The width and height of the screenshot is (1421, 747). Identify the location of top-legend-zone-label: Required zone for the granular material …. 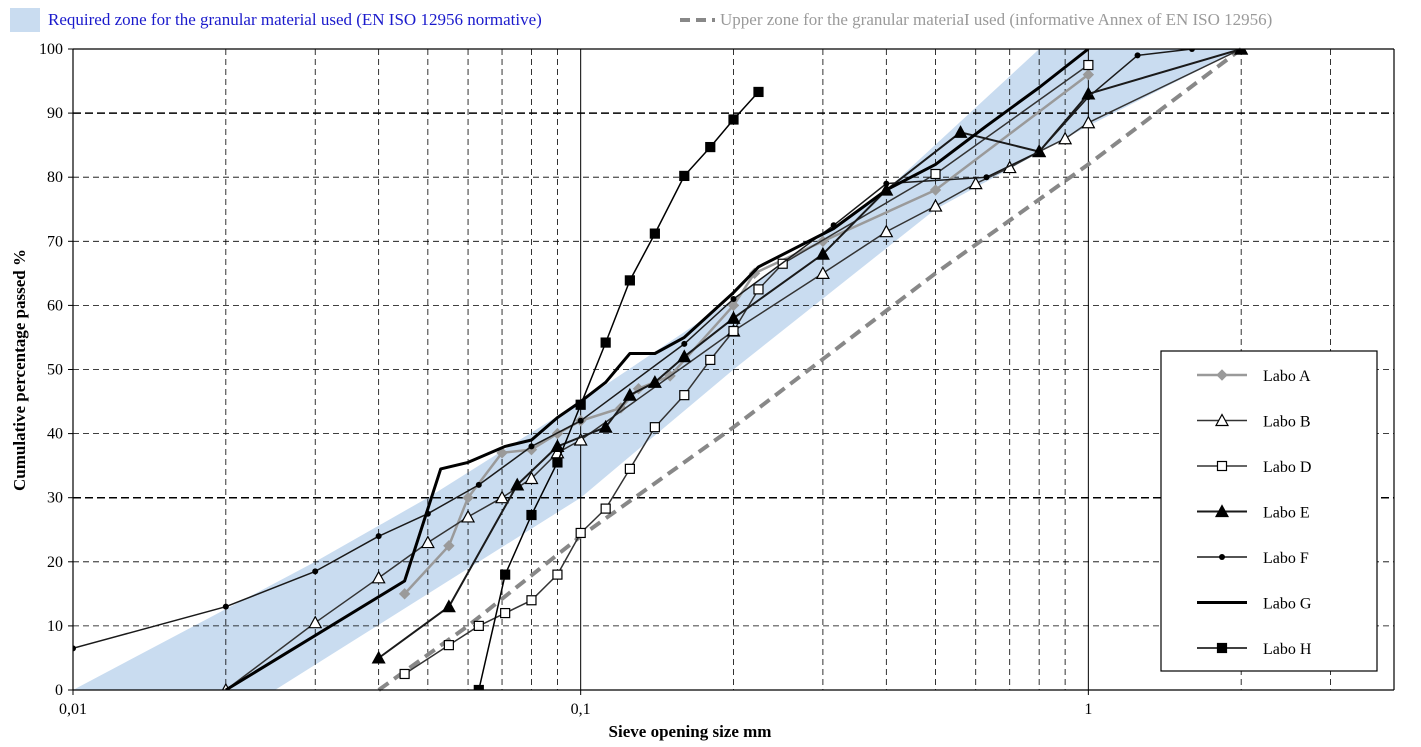
(295, 19).